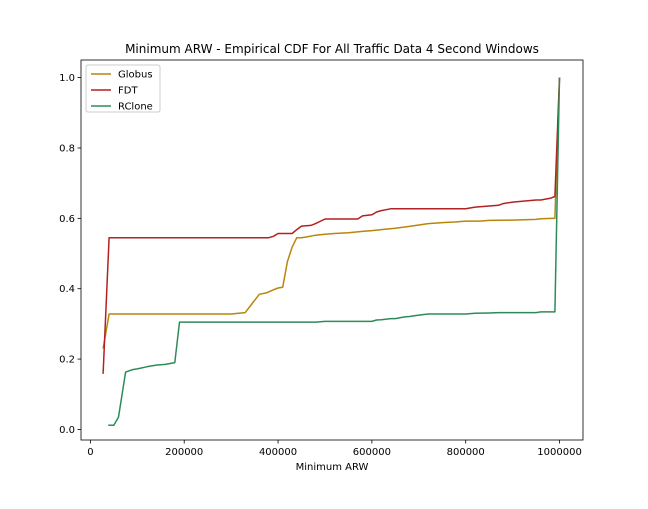 This screenshot has width=648, height=509. I want to click on x-tick-label: 1000000, so click(559, 452).